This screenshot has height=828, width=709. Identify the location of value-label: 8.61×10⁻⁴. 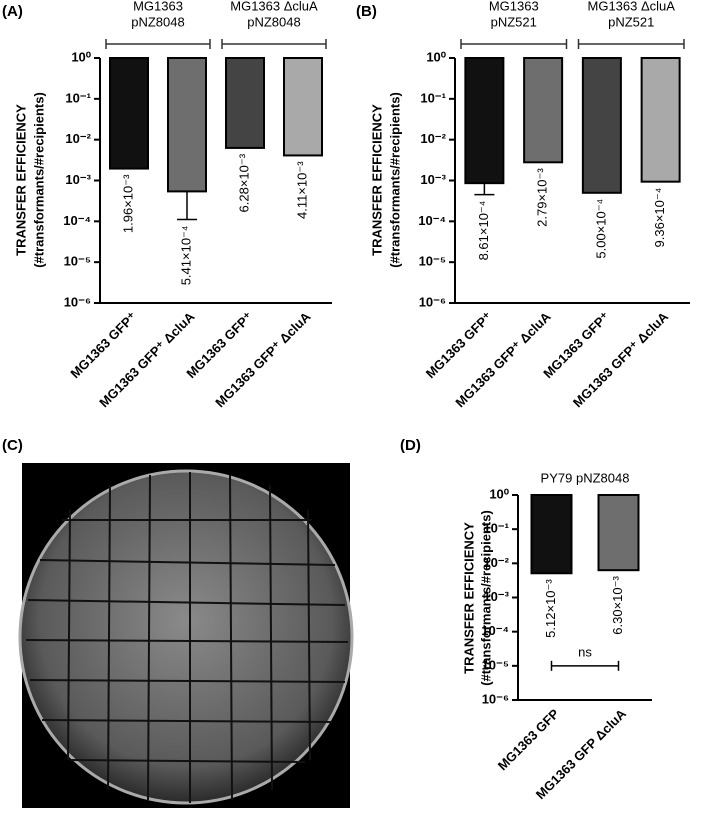
(483, 231).